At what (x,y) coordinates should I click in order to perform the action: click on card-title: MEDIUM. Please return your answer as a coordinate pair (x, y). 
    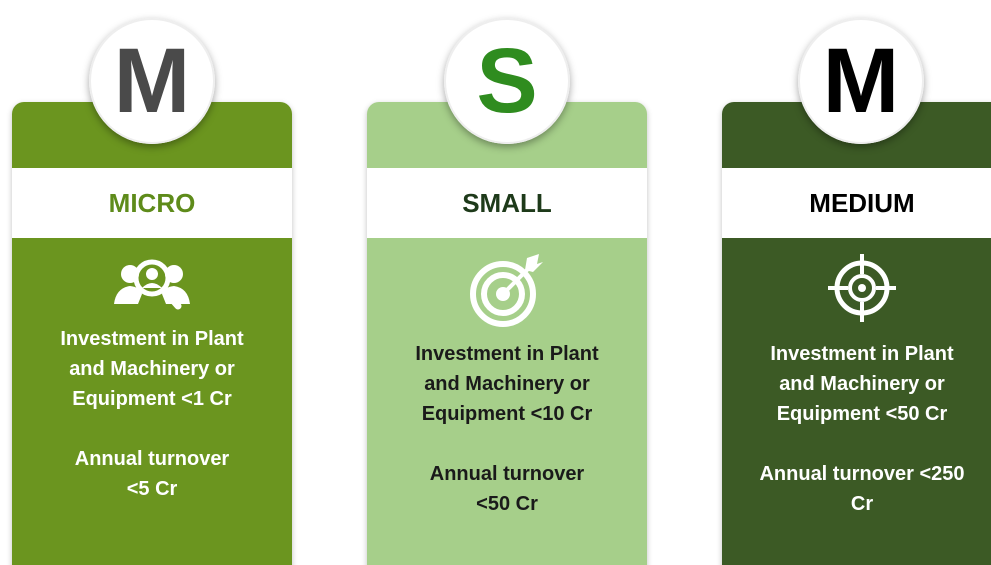
    Looking at the image, I should click on (856, 203).